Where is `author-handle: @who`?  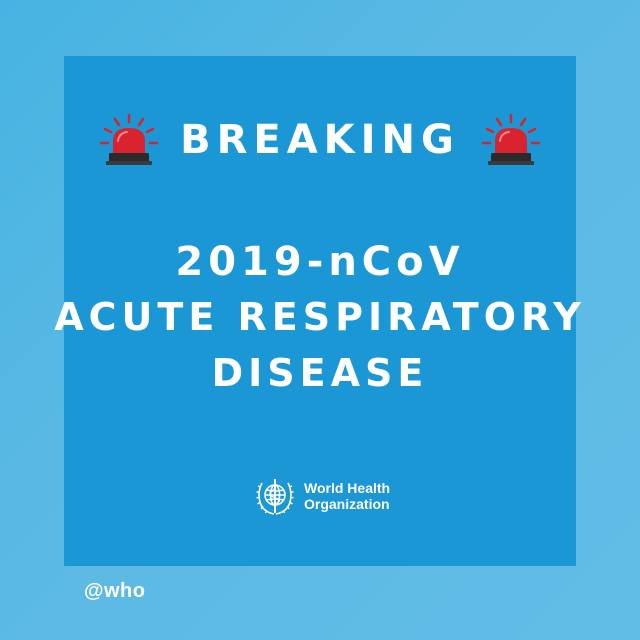 author-handle: @who is located at coordinates (115, 591).